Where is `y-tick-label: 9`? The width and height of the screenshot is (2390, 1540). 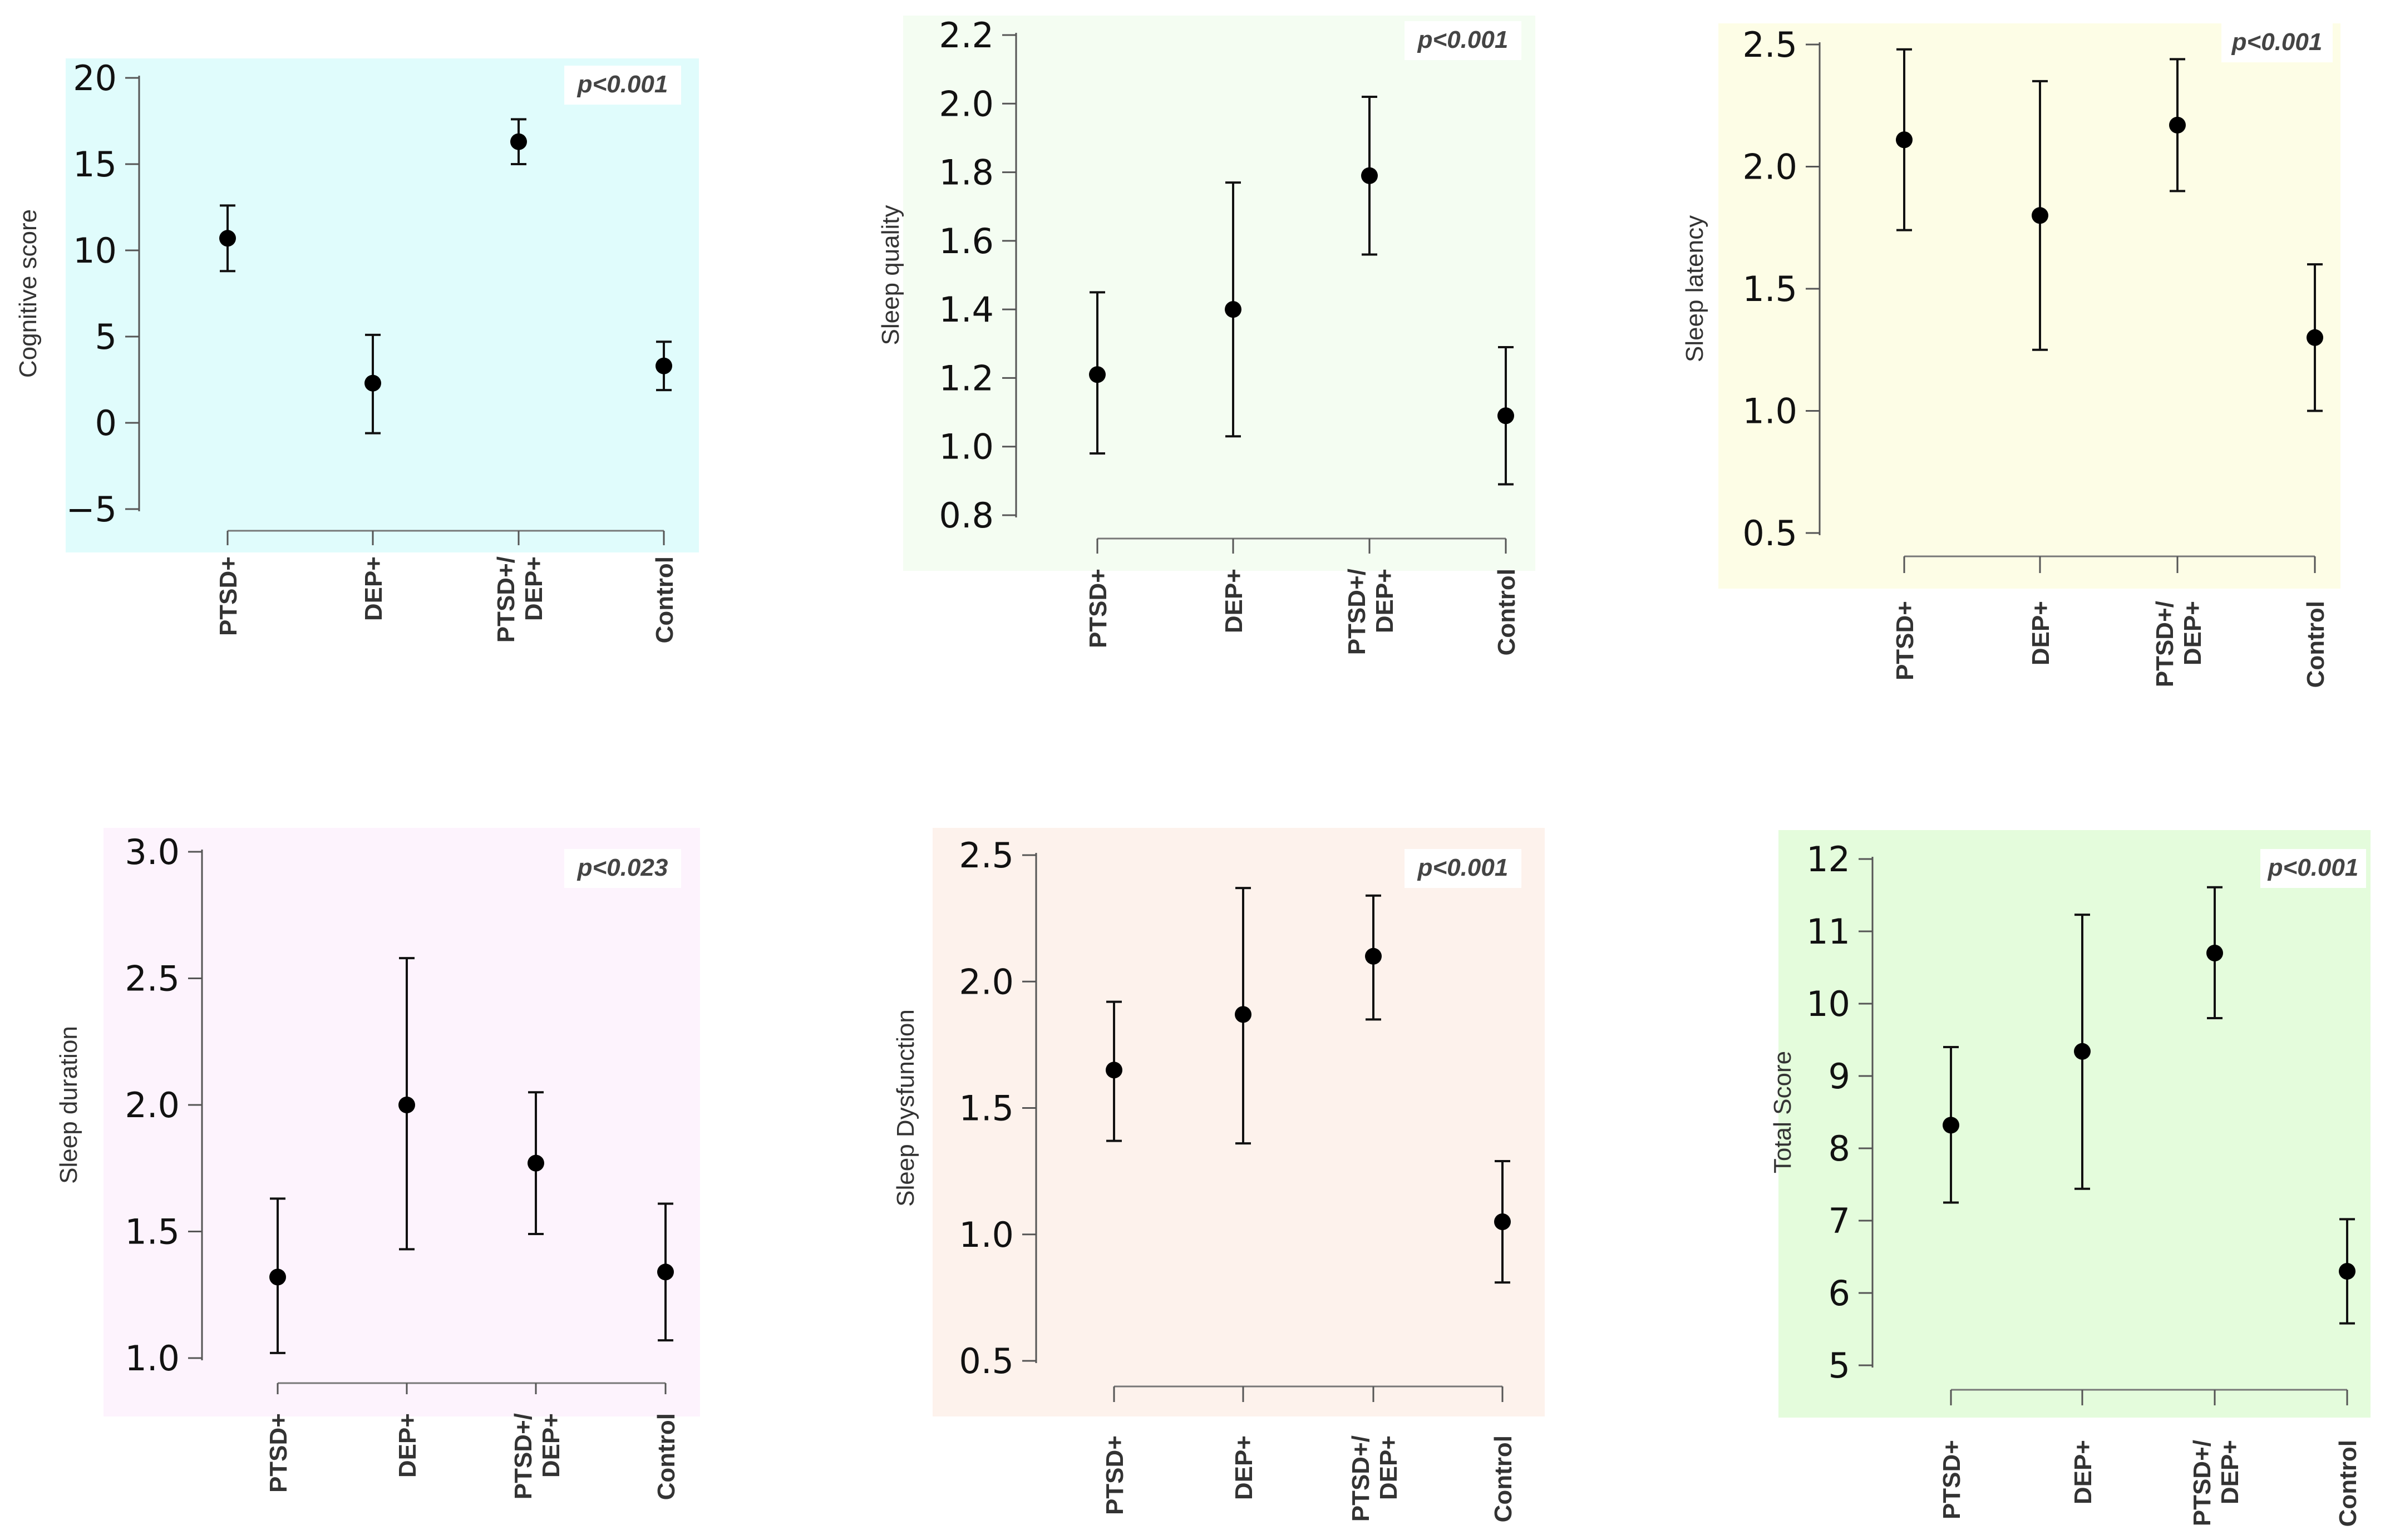
y-tick-label: 9 is located at coordinates (1839, 1076).